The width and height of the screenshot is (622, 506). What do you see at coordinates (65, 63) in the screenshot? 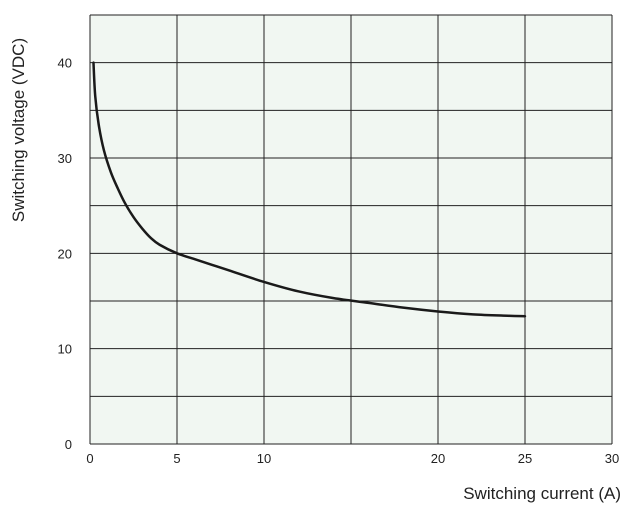
I see `y-tick-label: 40` at bounding box center [65, 63].